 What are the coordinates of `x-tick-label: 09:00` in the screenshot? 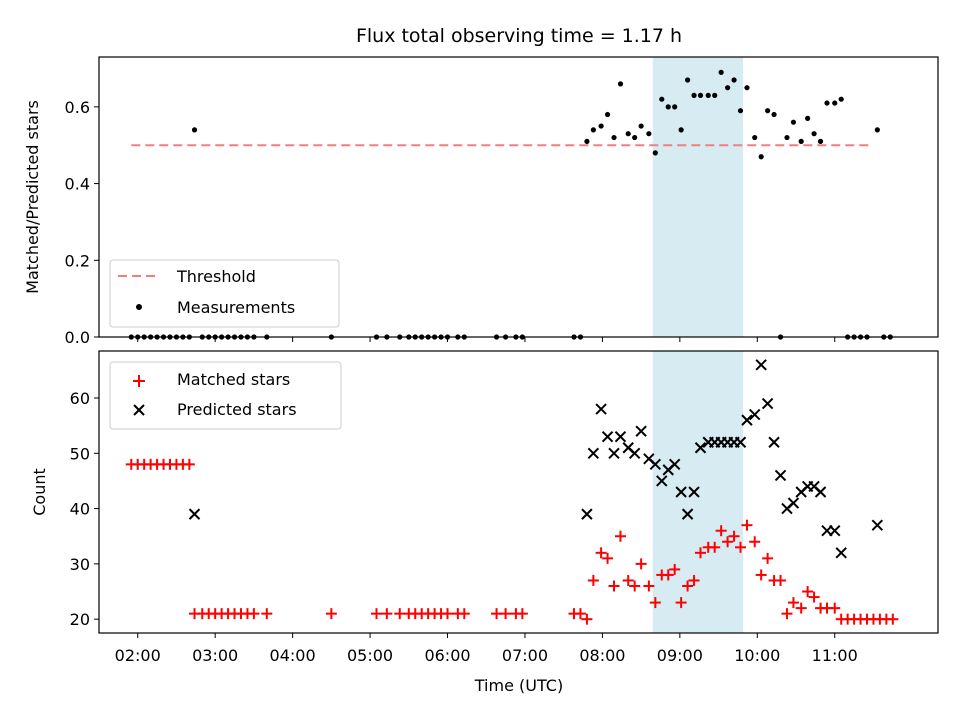 It's located at (680, 655).